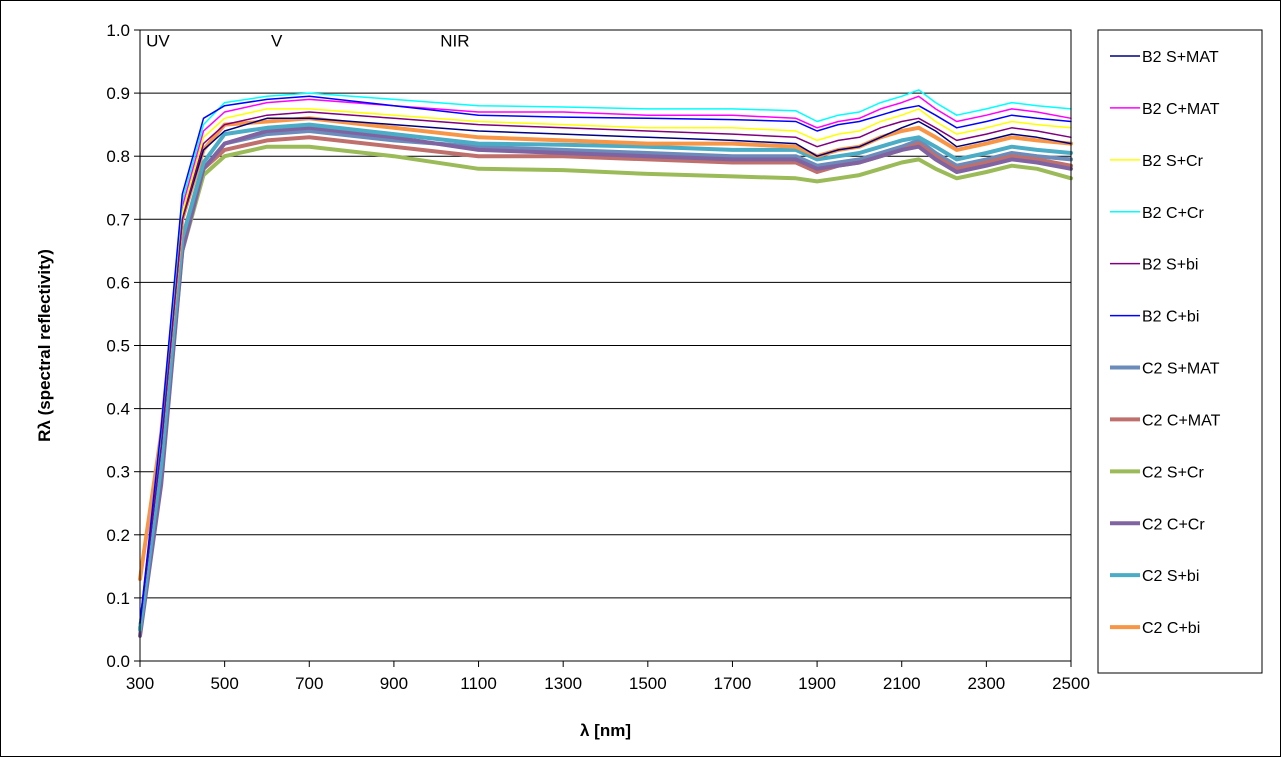 The height and width of the screenshot is (758, 1282). Describe the element at coordinates (902, 683) in the screenshot. I see `x-tick-label: 2100` at that location.